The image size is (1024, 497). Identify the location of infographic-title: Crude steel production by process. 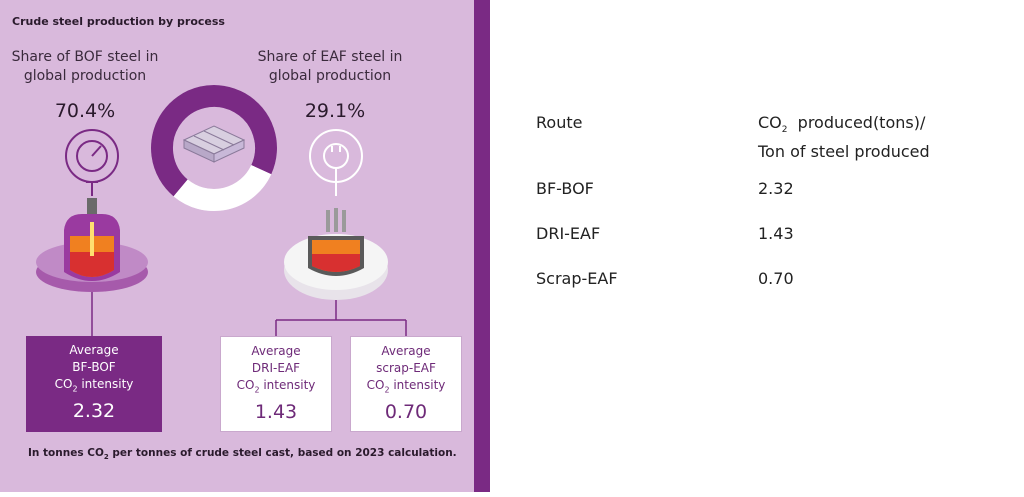
(118, 21).